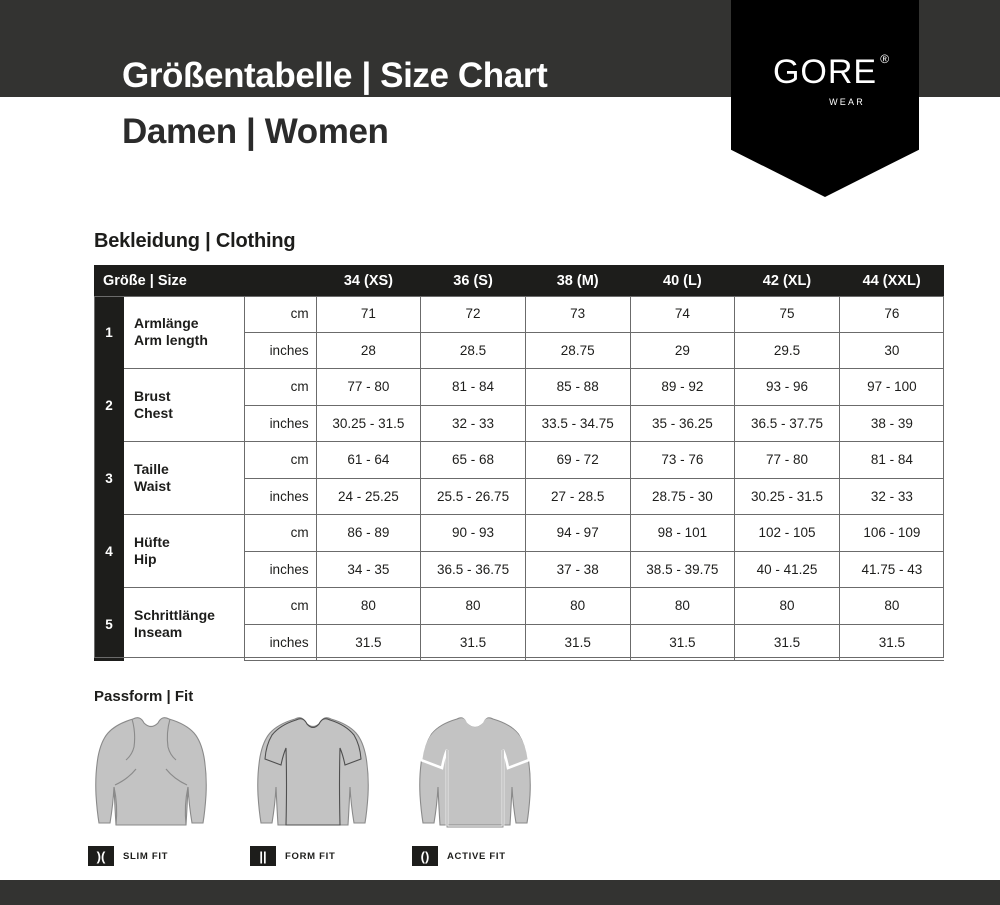 The image size is (1000, 905). Describe the element at coordinates (184, 478) in the screenshot. I see `row-label-3: Taille Waist` at that location.